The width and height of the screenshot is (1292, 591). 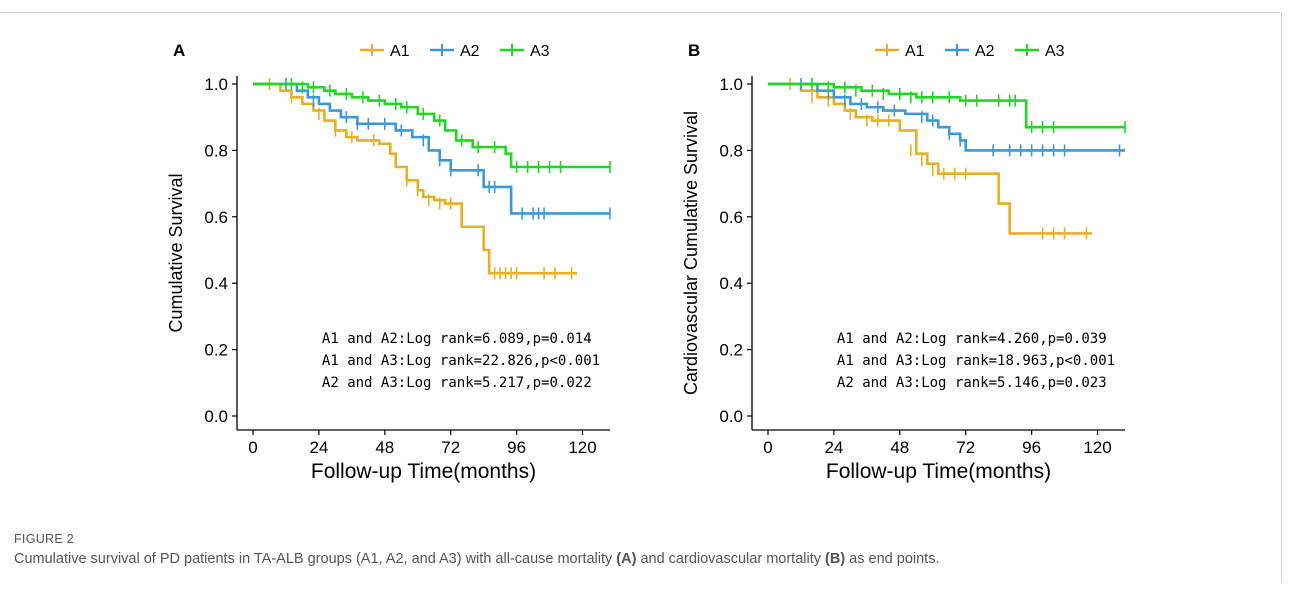 I want to click on series-line-a2, so click(x=946, y=117).